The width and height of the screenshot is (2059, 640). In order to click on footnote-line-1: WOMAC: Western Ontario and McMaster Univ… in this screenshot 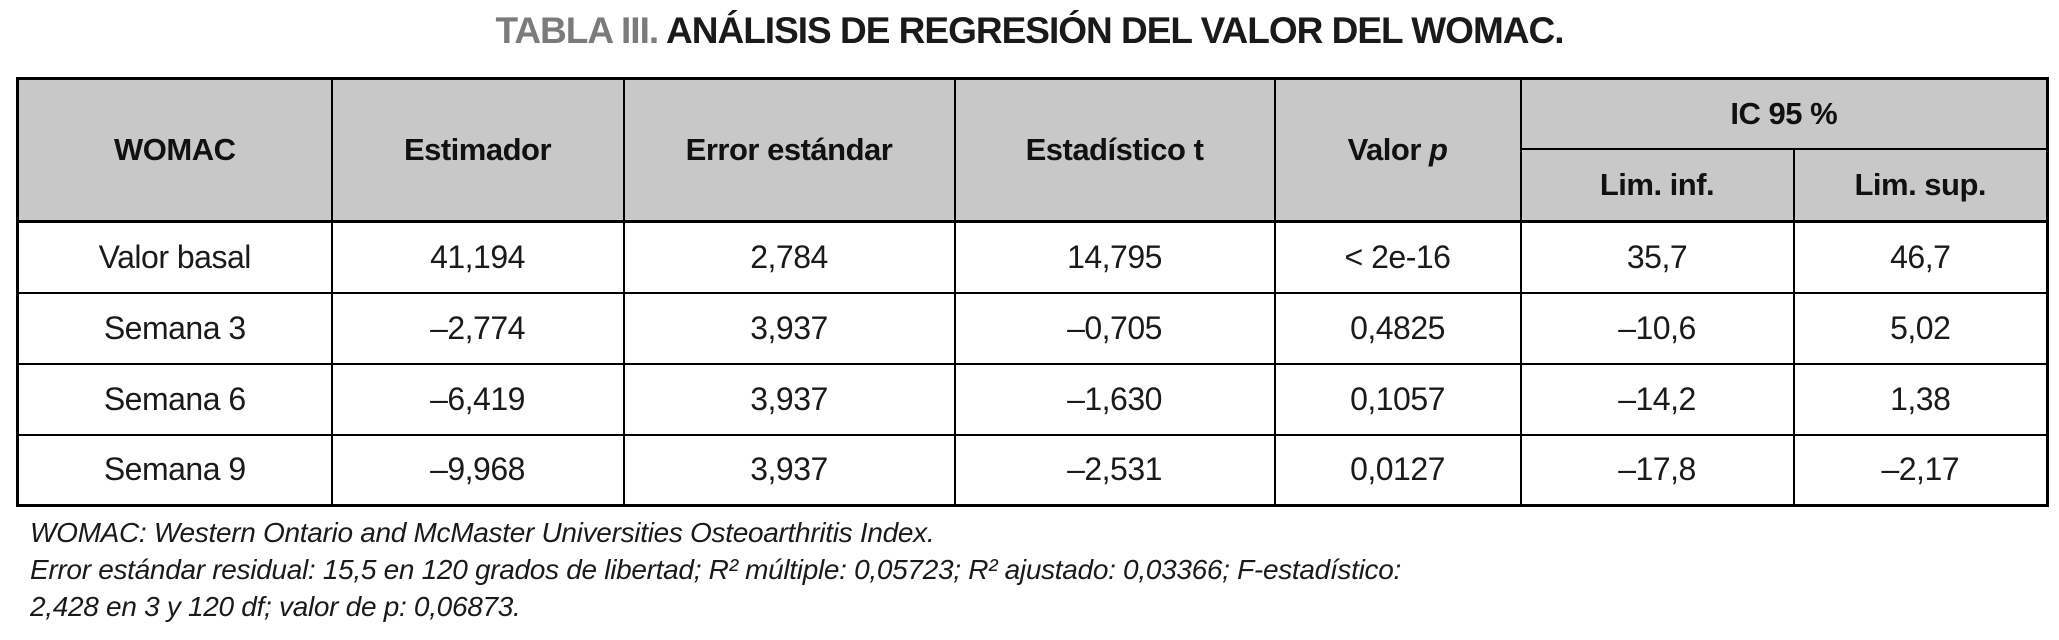, I will do `click(482, 532)`.